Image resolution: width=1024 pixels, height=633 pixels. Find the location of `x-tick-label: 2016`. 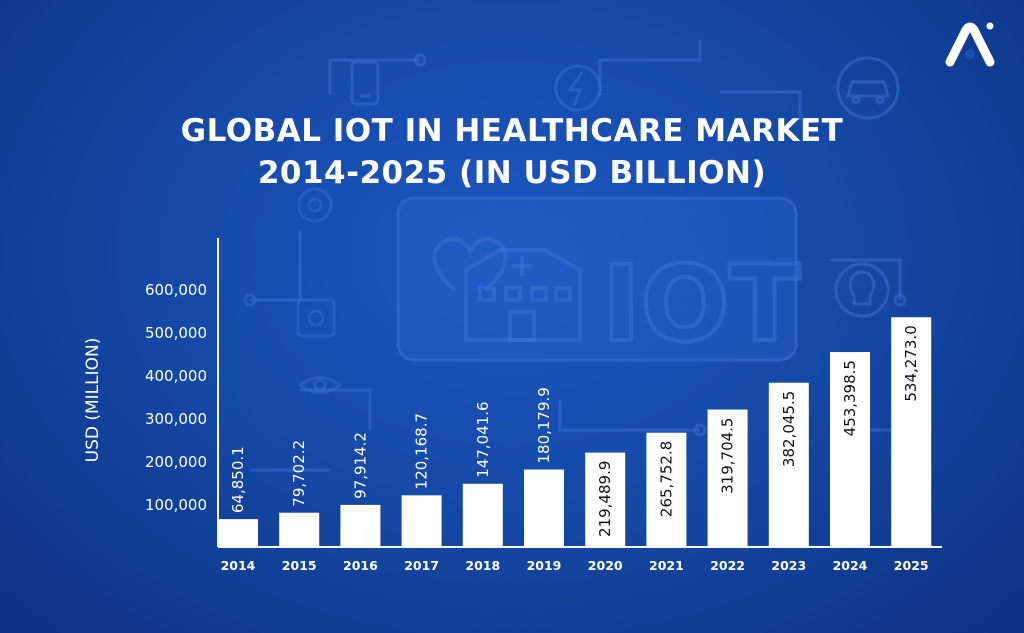

x-tick-label: 2016 is located at coordinates (360, 565).